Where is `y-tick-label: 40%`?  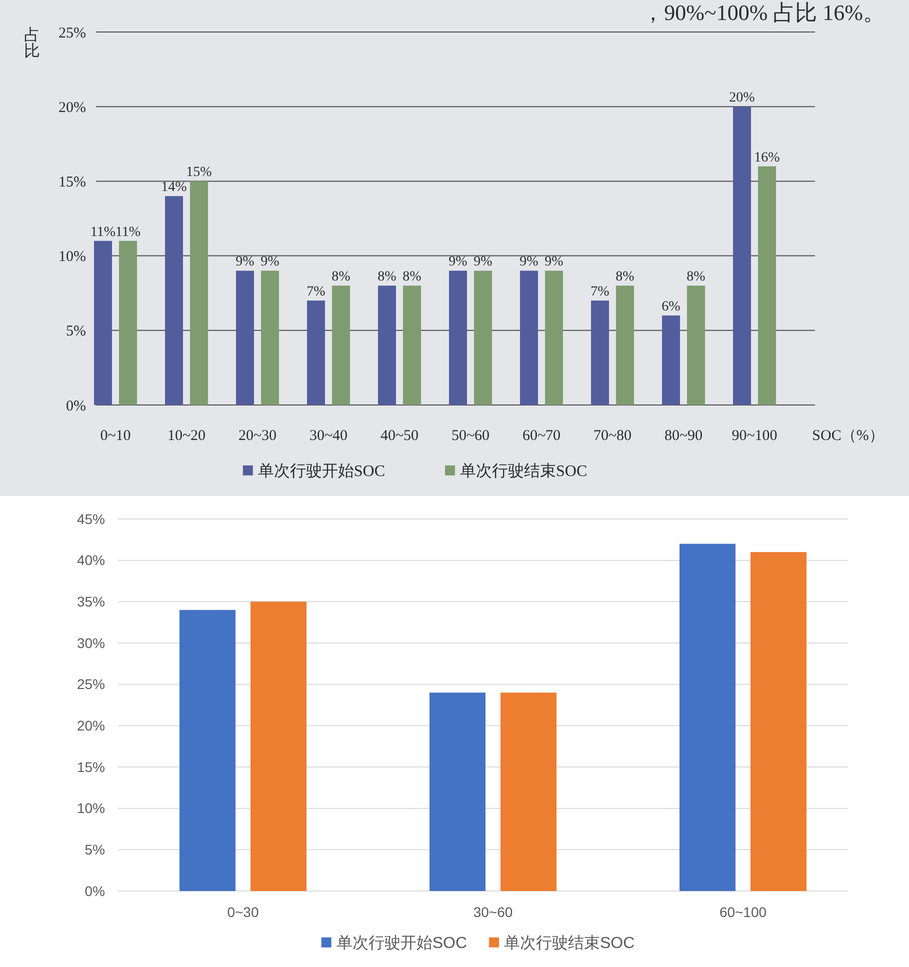 y-tick-label: 40% is located at coordinates (90, 560).